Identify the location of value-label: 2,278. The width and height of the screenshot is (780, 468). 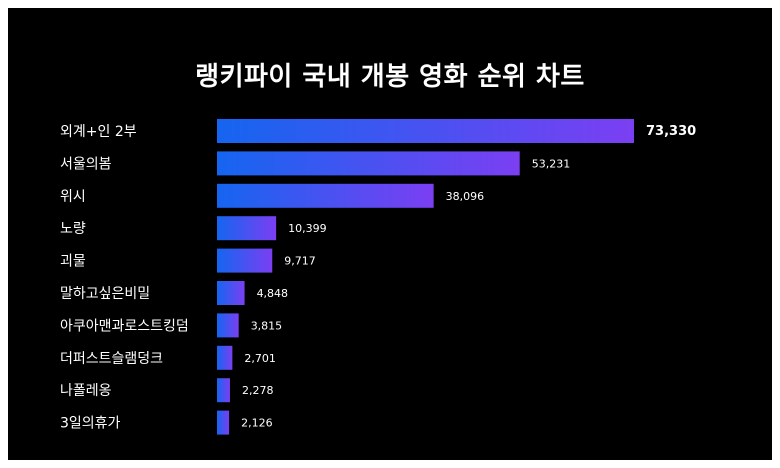
(258, 390).